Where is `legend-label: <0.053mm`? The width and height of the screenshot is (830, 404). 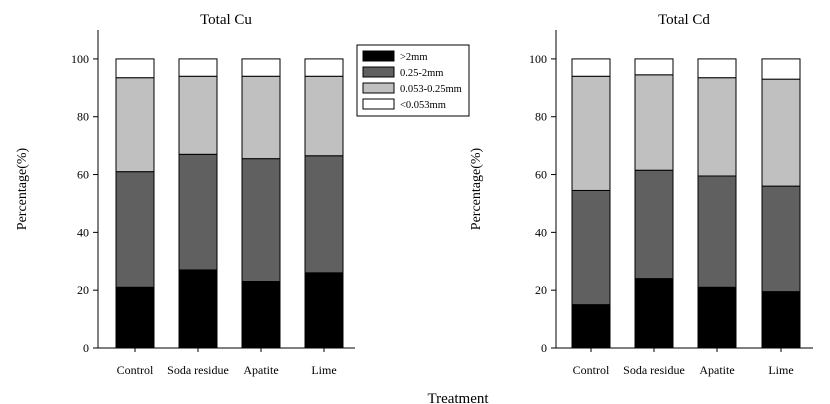
legend-label: <0.053mm is located at coordinates (423, 105).